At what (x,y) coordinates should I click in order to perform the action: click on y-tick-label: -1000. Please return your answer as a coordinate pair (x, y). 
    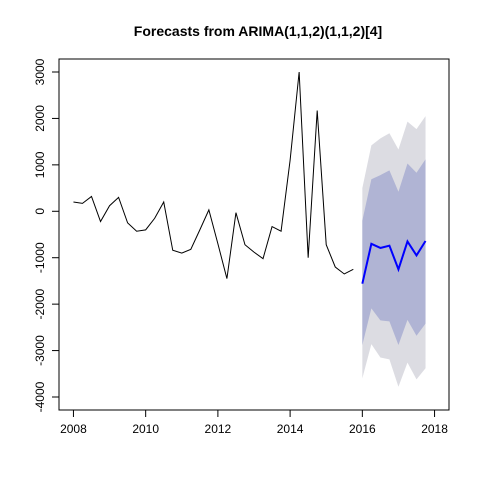
    Looking at the image, I should click on (40, 257).